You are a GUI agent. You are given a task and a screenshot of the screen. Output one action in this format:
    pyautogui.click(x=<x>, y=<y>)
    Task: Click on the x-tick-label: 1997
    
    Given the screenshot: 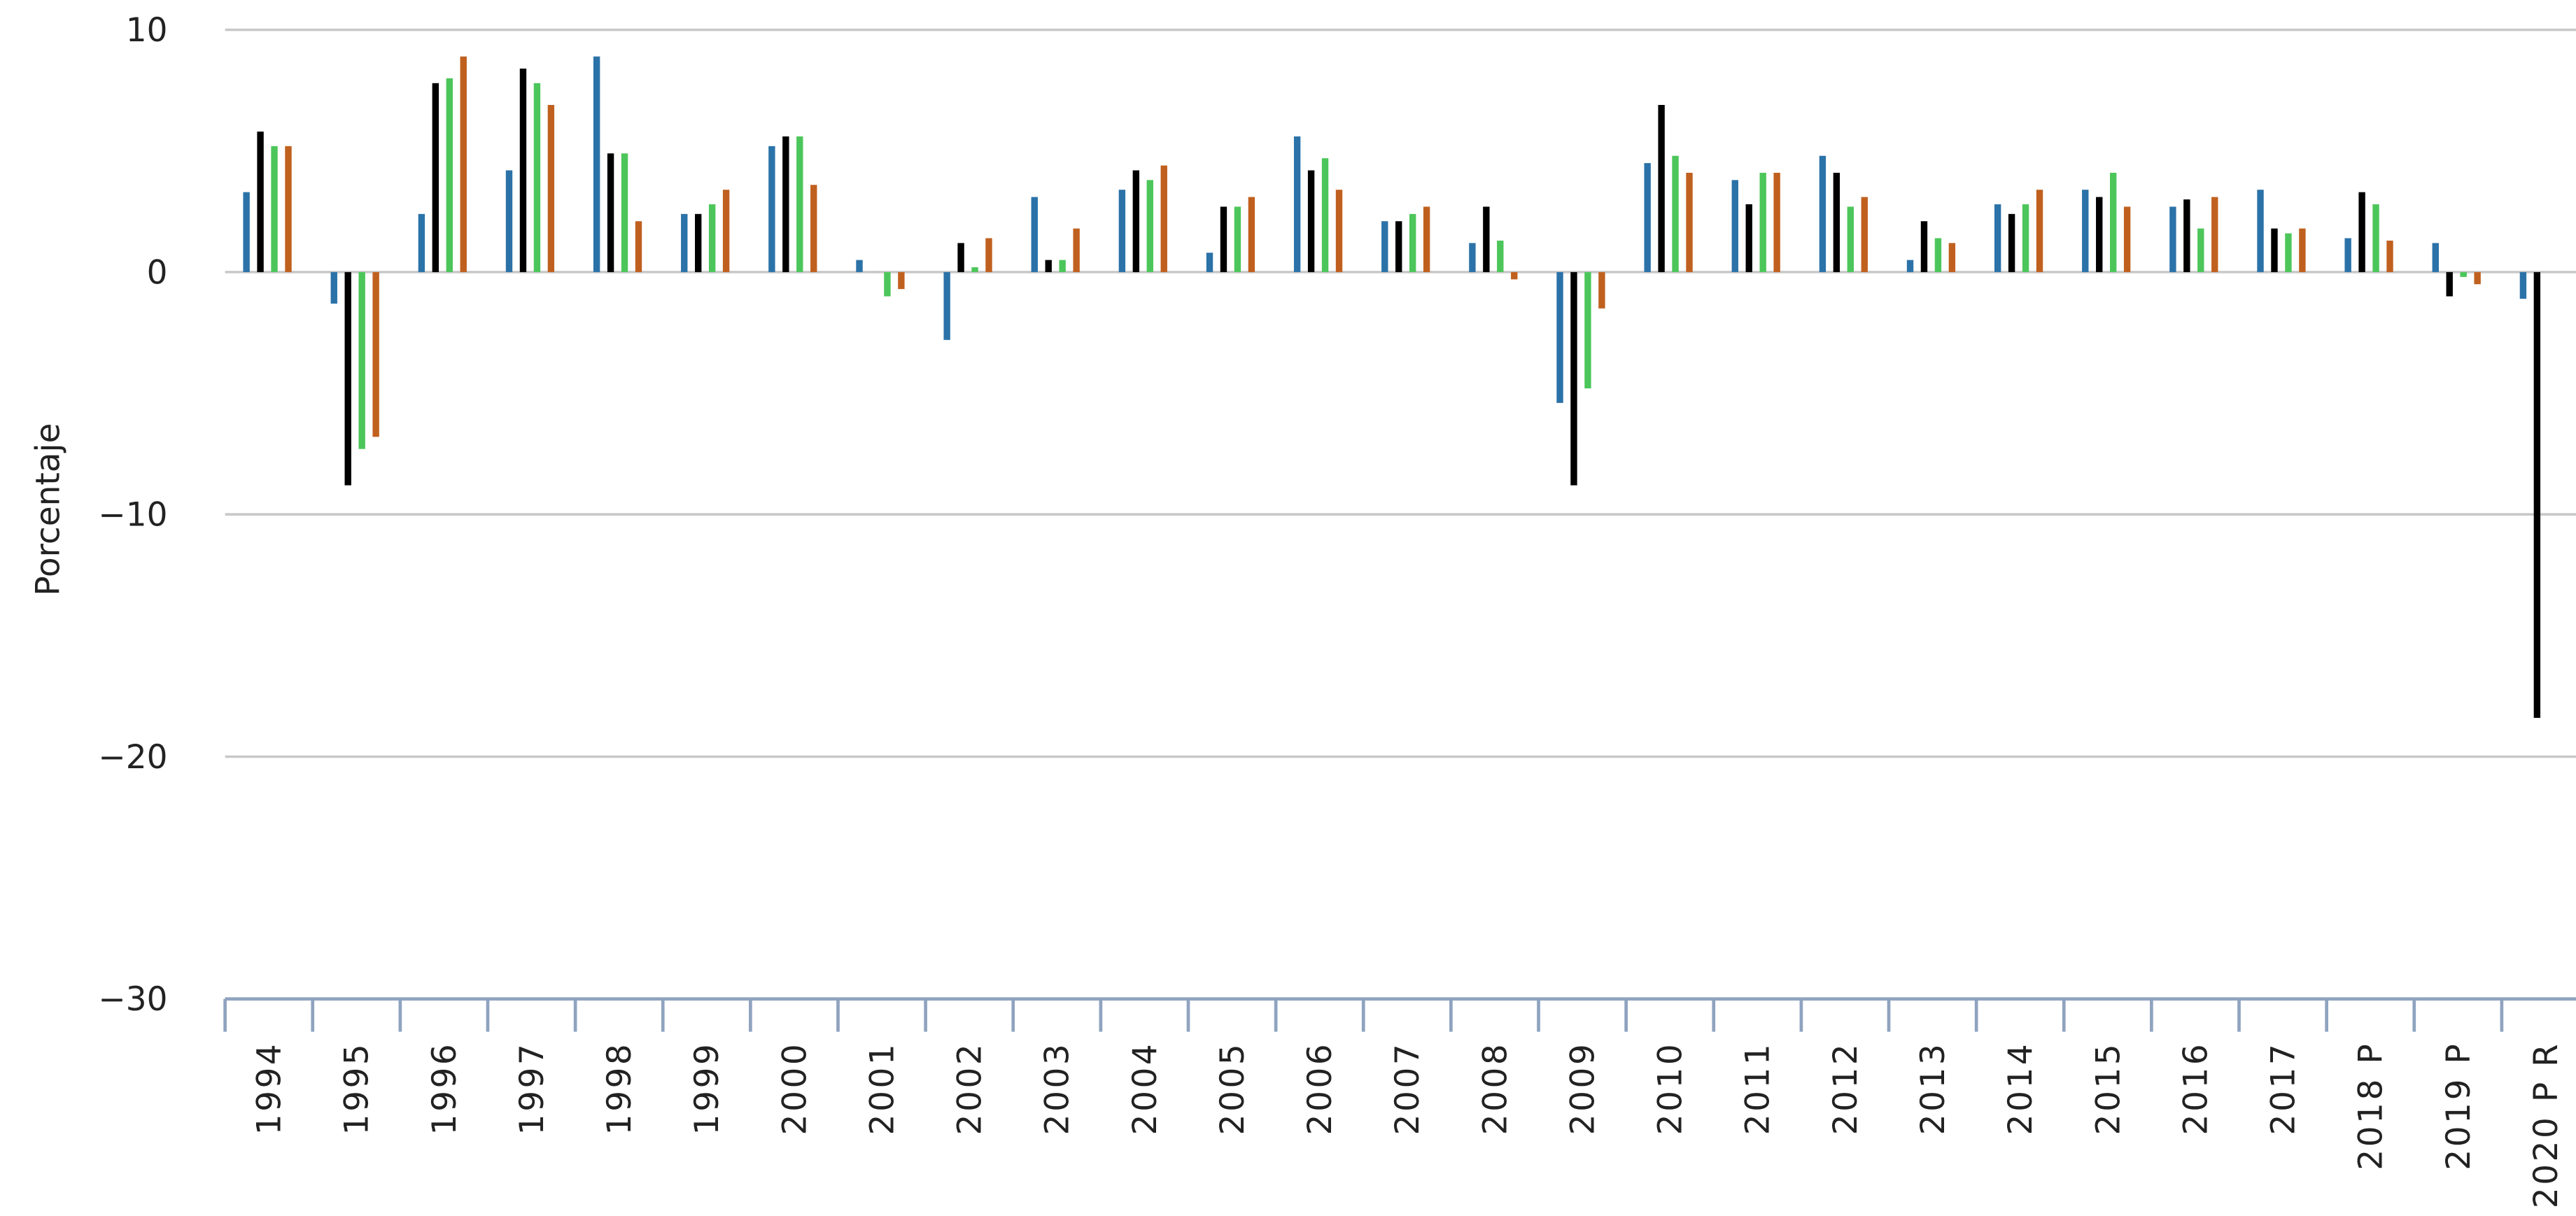 What is the action you would take?
    pyautogui.click(x=532, y=1089)
    